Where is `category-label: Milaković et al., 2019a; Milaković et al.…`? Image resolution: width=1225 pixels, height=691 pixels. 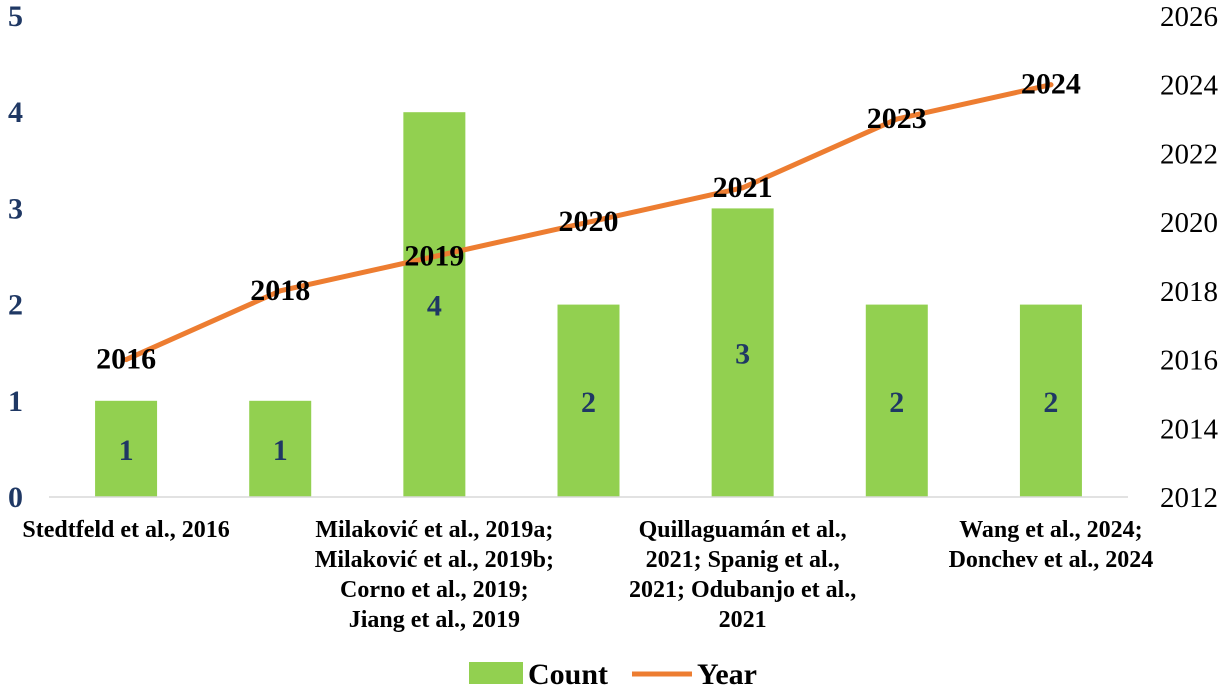 category-label: Milaković et al., 2019a; Milaković et al.… is located at coordinates (434, 575).